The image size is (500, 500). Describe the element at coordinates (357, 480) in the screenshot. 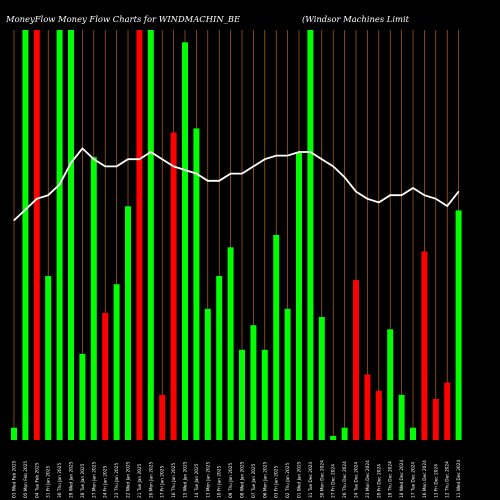

I see `x-tick-label: 24 Tue Dec 2024` at that location.